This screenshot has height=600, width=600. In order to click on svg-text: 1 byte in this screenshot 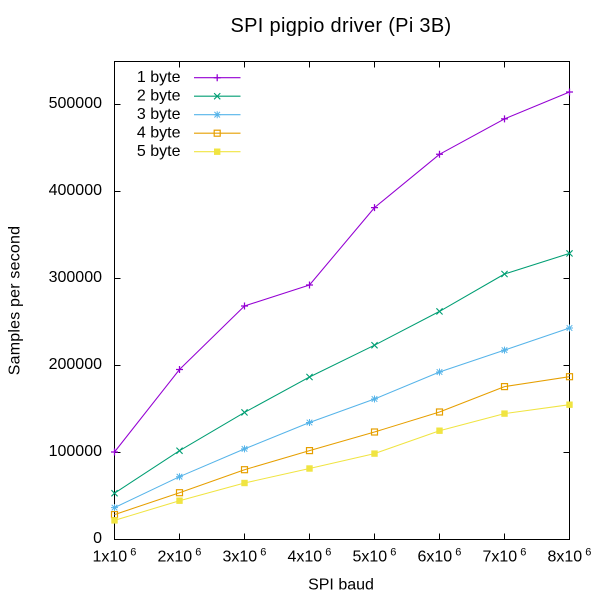, I will do `click(159, 77)`.